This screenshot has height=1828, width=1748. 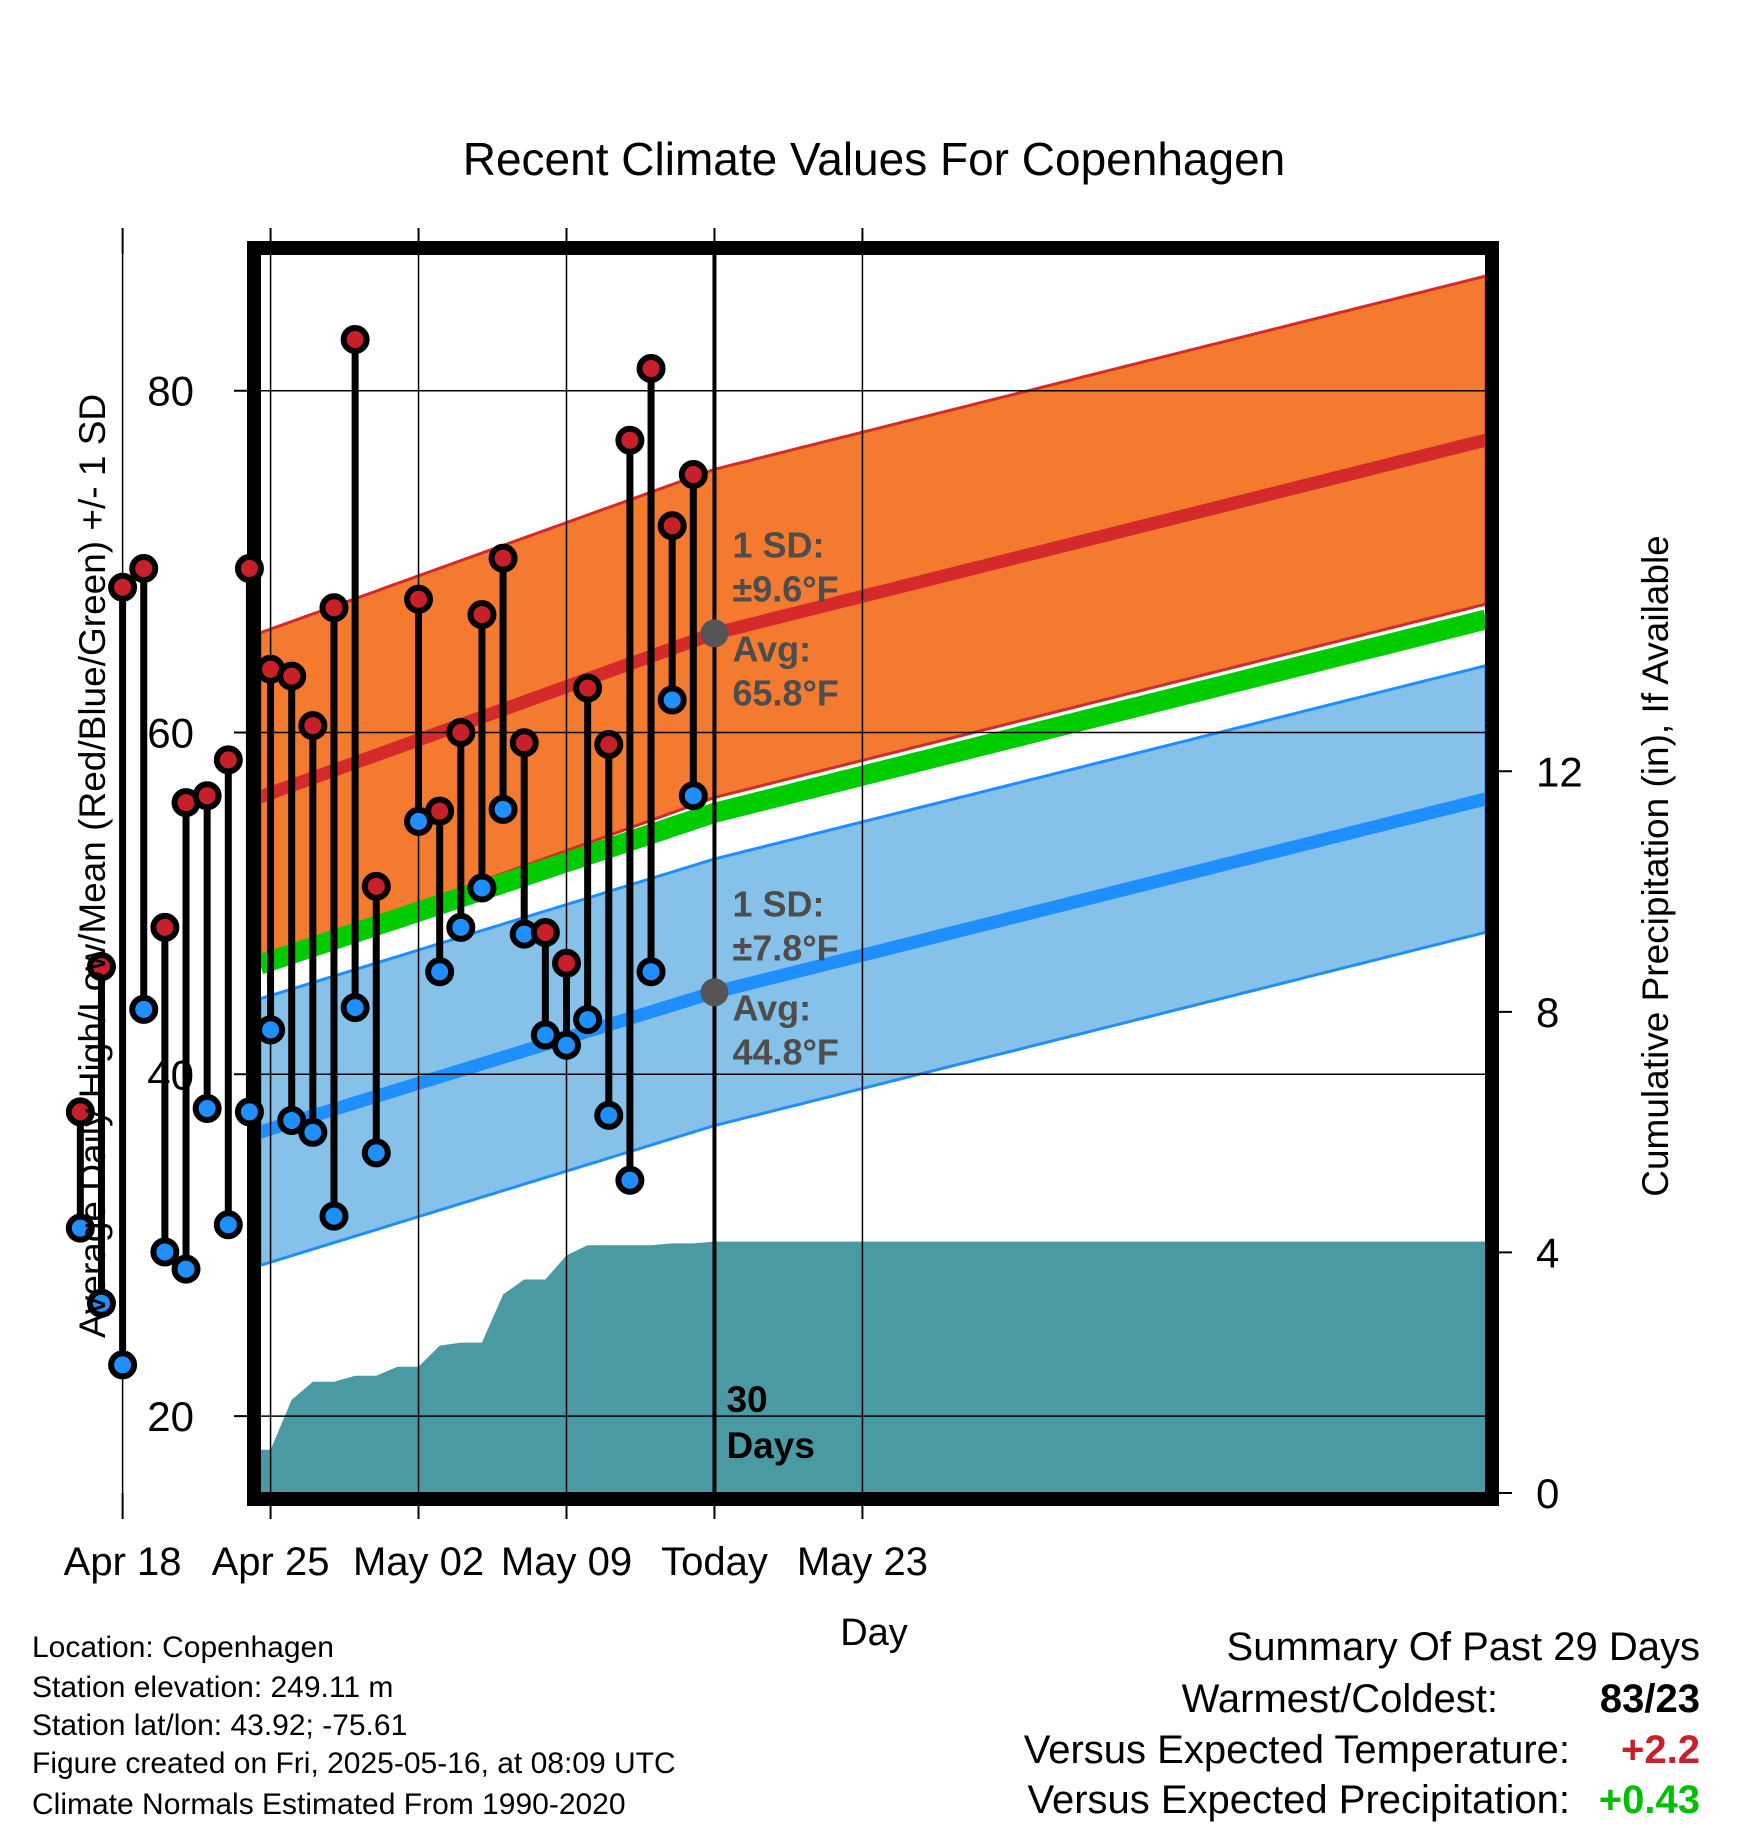 What do you see at coordinates (770, 1445) in the screenshot?
I see `today-label-line: Days` at bounding box center [770, 1445].